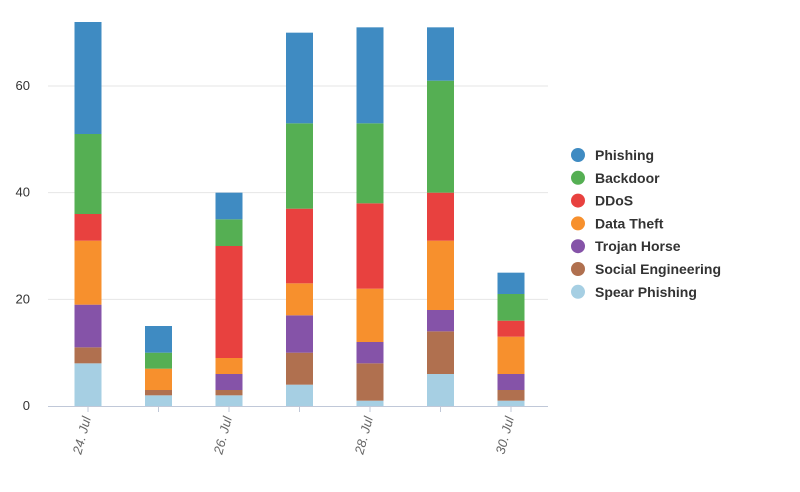  I want to click on x-tick-label: 24. Jul, so click(81, 435).